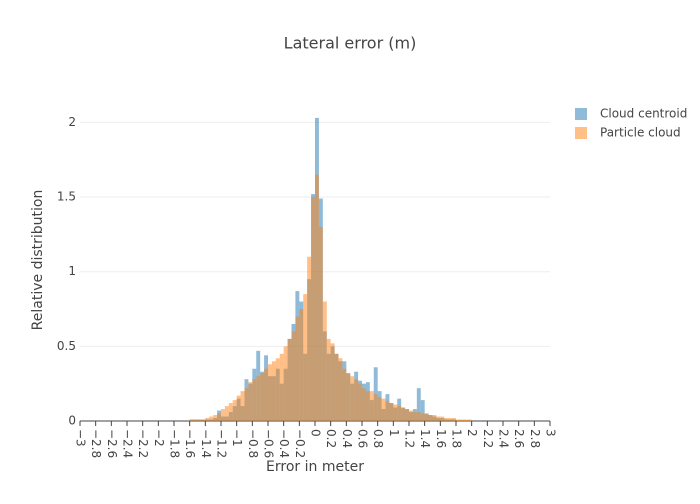 The height and width of the screenshot is (504, 700). Describe the element at coordinates (316, 433) in the screenshot. I see `x-tick-label: 0` at that location.